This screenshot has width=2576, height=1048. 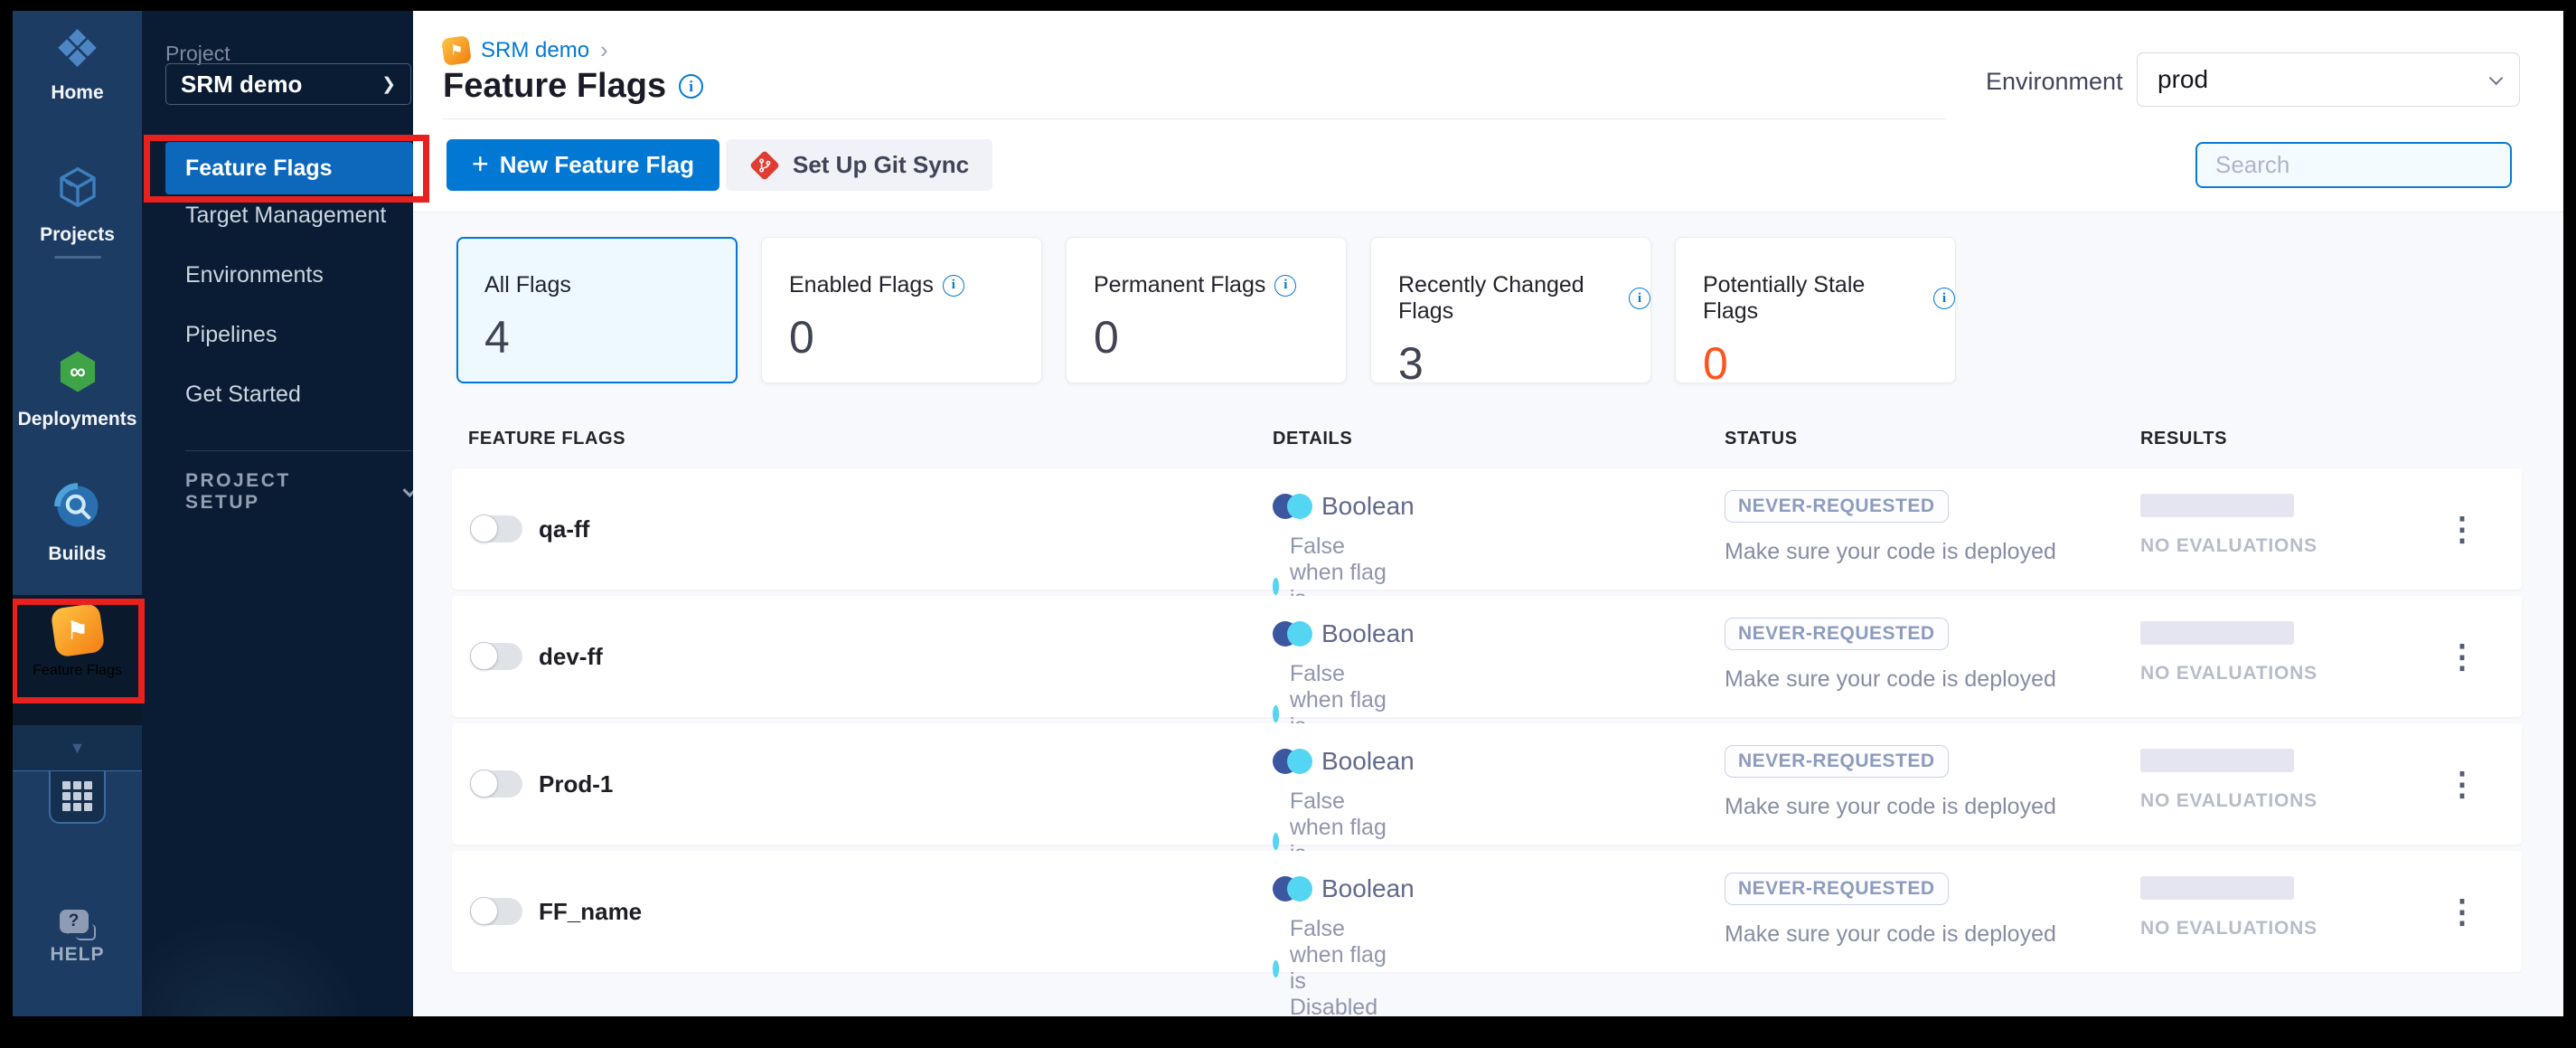 I want to click on breadcrumb: ⚑ SRM demo ›, so click(x=524, y=50).